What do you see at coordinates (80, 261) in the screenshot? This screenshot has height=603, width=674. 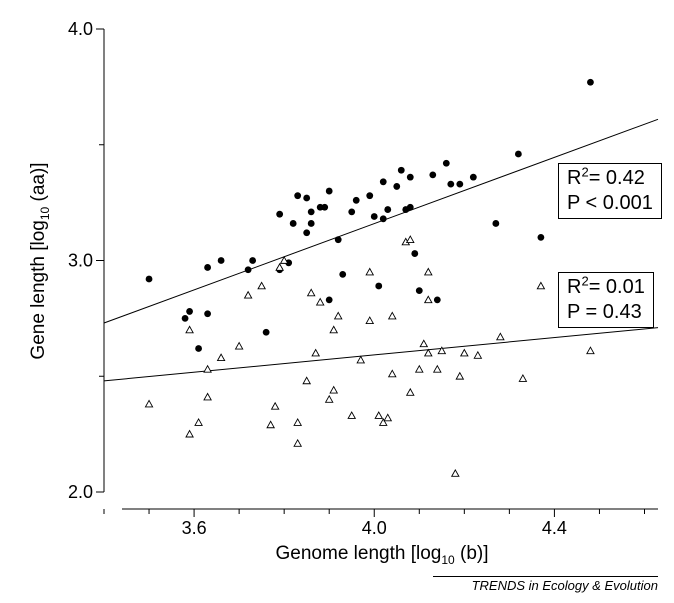 I see `y-tick-label: 3.0` at bounding box center [80, 261].